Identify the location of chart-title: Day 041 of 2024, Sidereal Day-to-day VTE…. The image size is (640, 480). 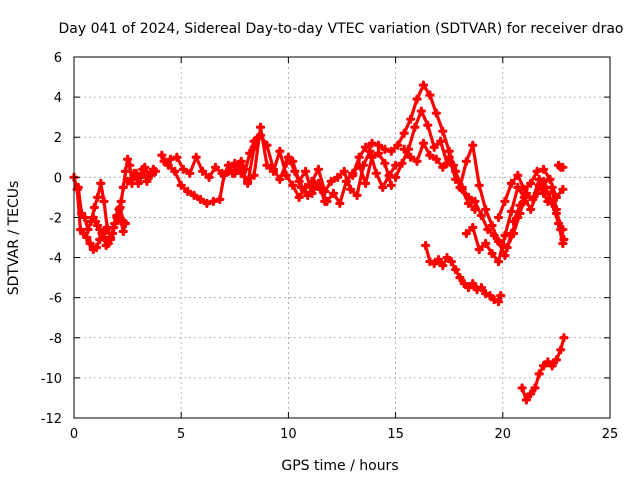
(340, 29).